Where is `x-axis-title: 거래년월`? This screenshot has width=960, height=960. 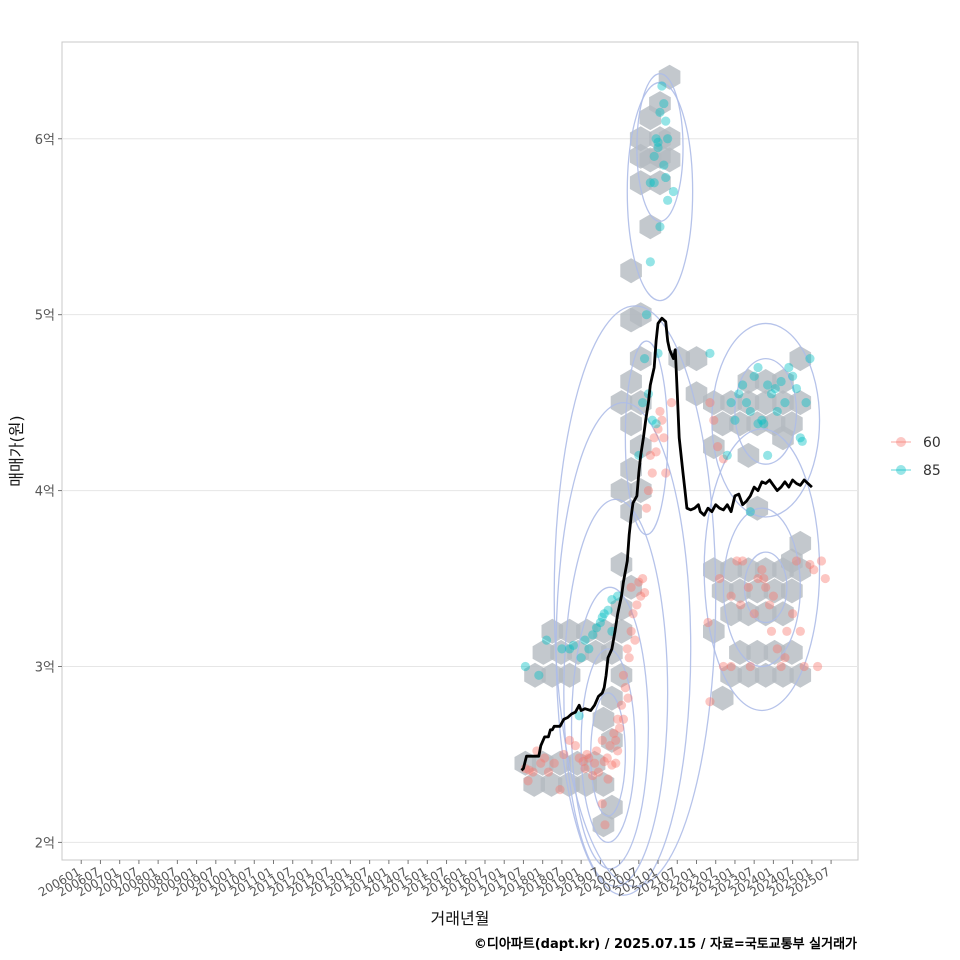
x-axis-title: 거래년월 is located at coordinates (460, 918).